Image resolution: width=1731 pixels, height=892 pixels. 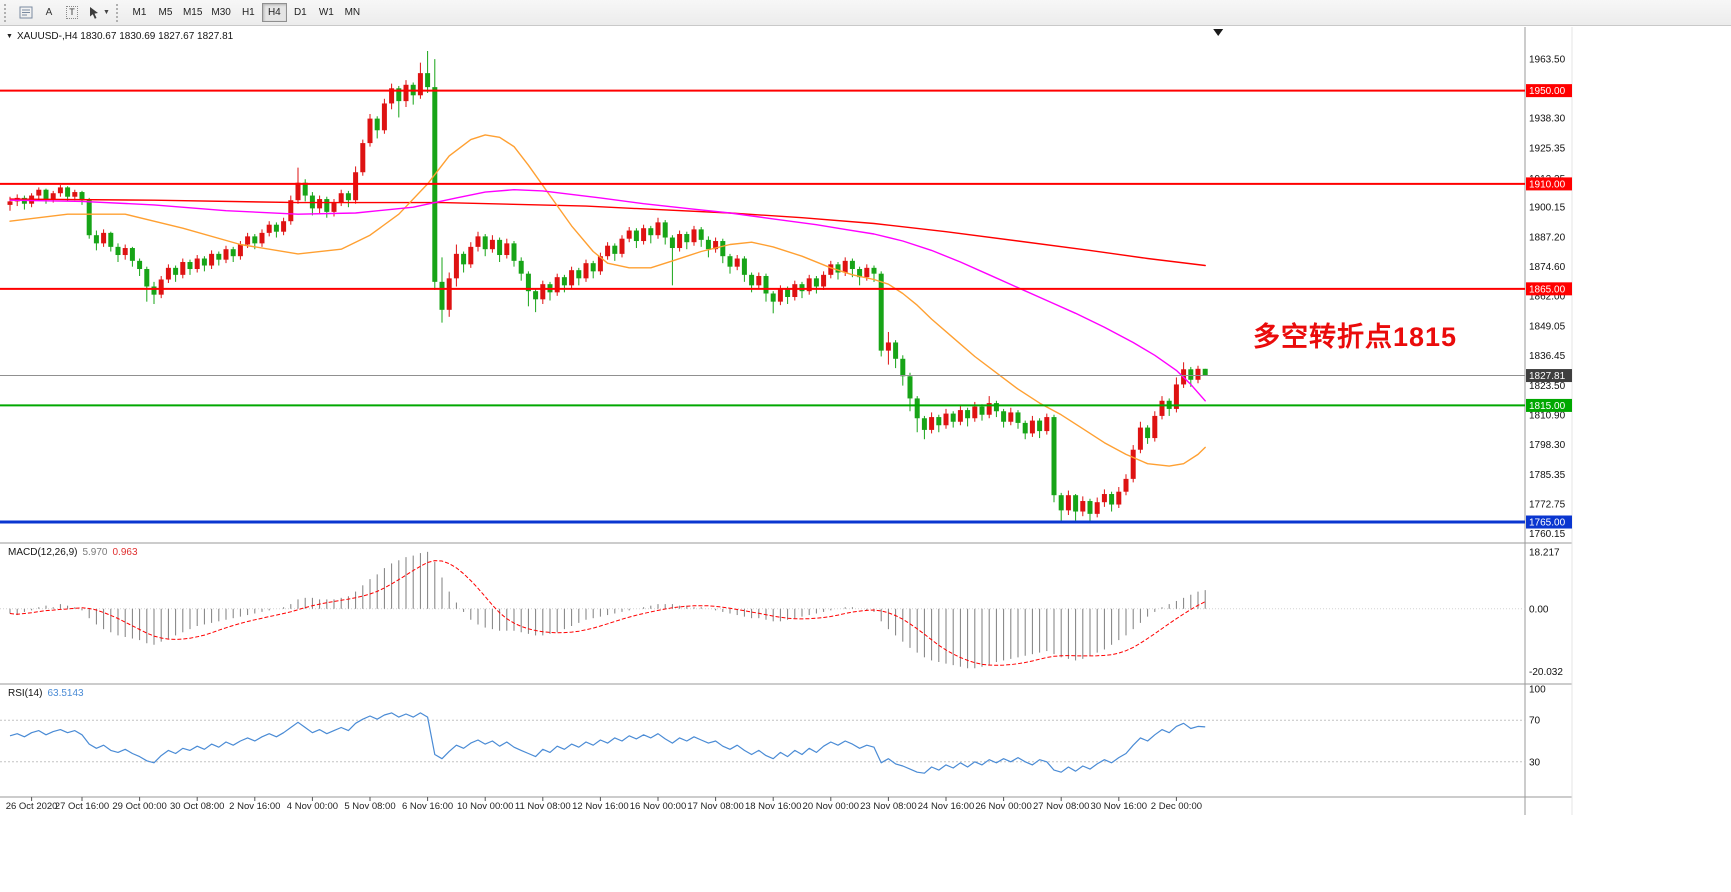 What do you see at coordinates (192, 12) in the screenshot?
I see `timeframe-m15-button: M15` at bounding box center [192, 12].